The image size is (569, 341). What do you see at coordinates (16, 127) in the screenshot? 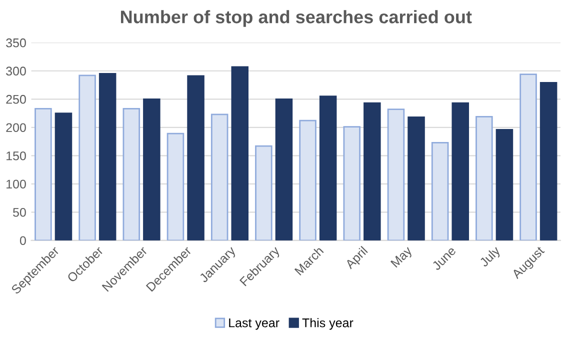
I see `y-tick-label: 200` at bounding box center [16, 127].